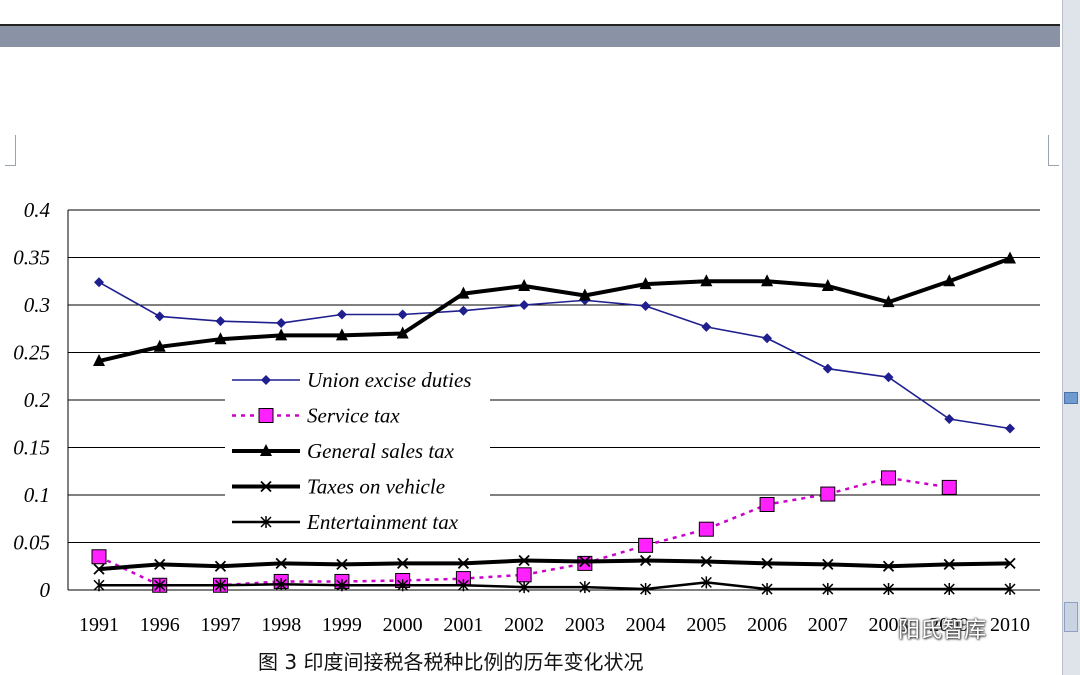 The height and width of the screenshot is (675, 1080). Describe the element at coordinates (353, 416) in the screenshot. I see `legend-label: Service tax` at that location.